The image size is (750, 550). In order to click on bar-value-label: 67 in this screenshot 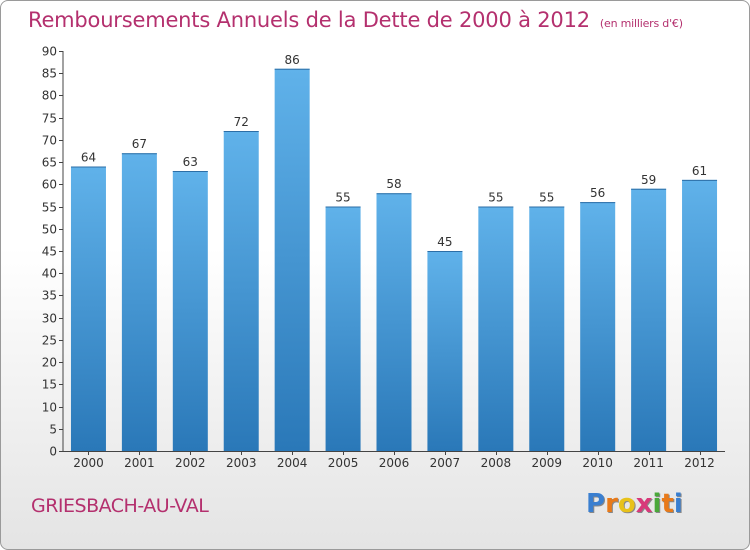, I will do `click(139, 144)`.